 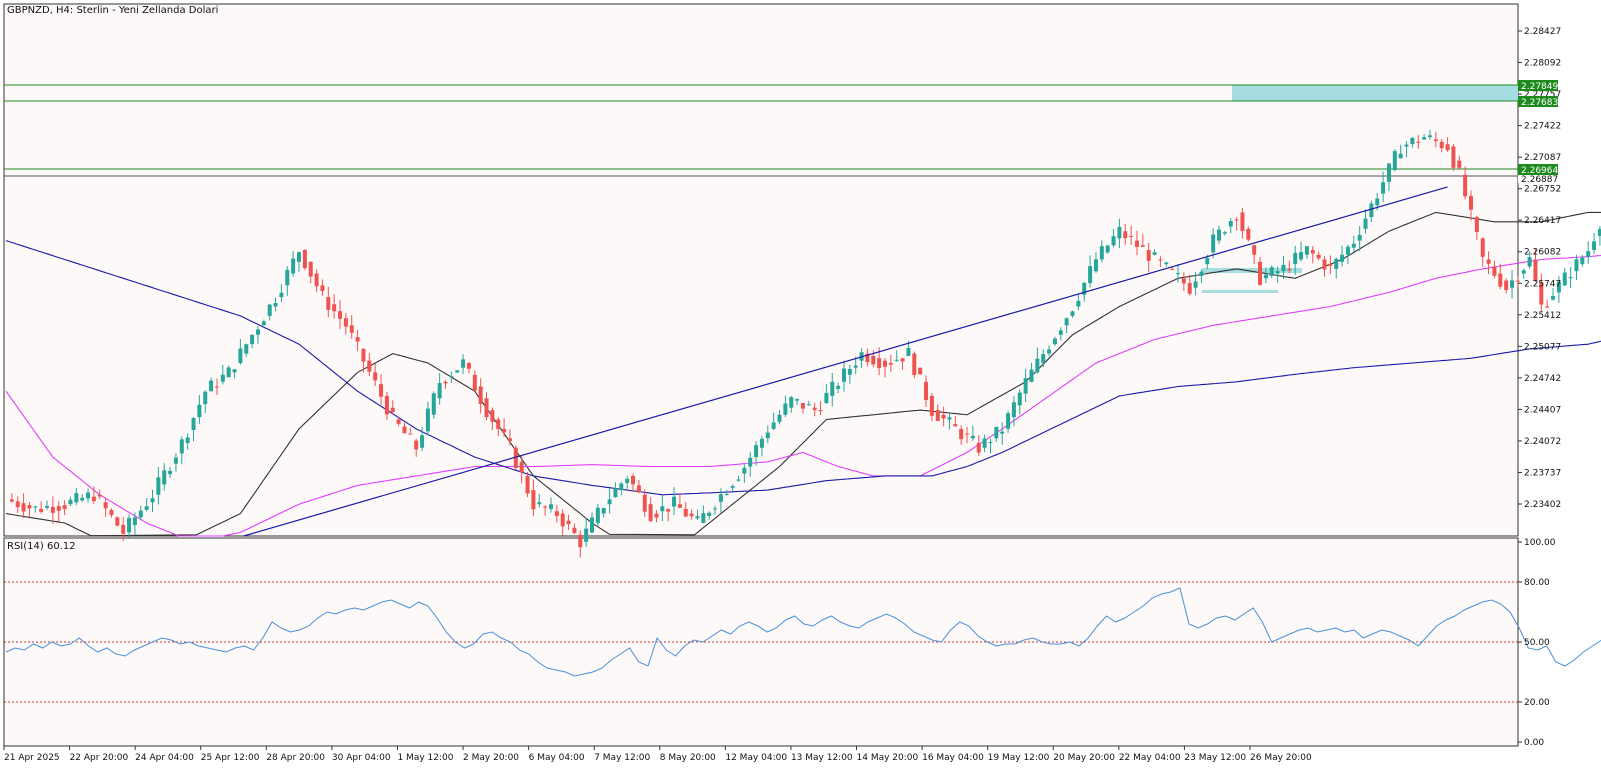 I want to click on price-tag-text: 2.26887, so click(x=1539, y=180).